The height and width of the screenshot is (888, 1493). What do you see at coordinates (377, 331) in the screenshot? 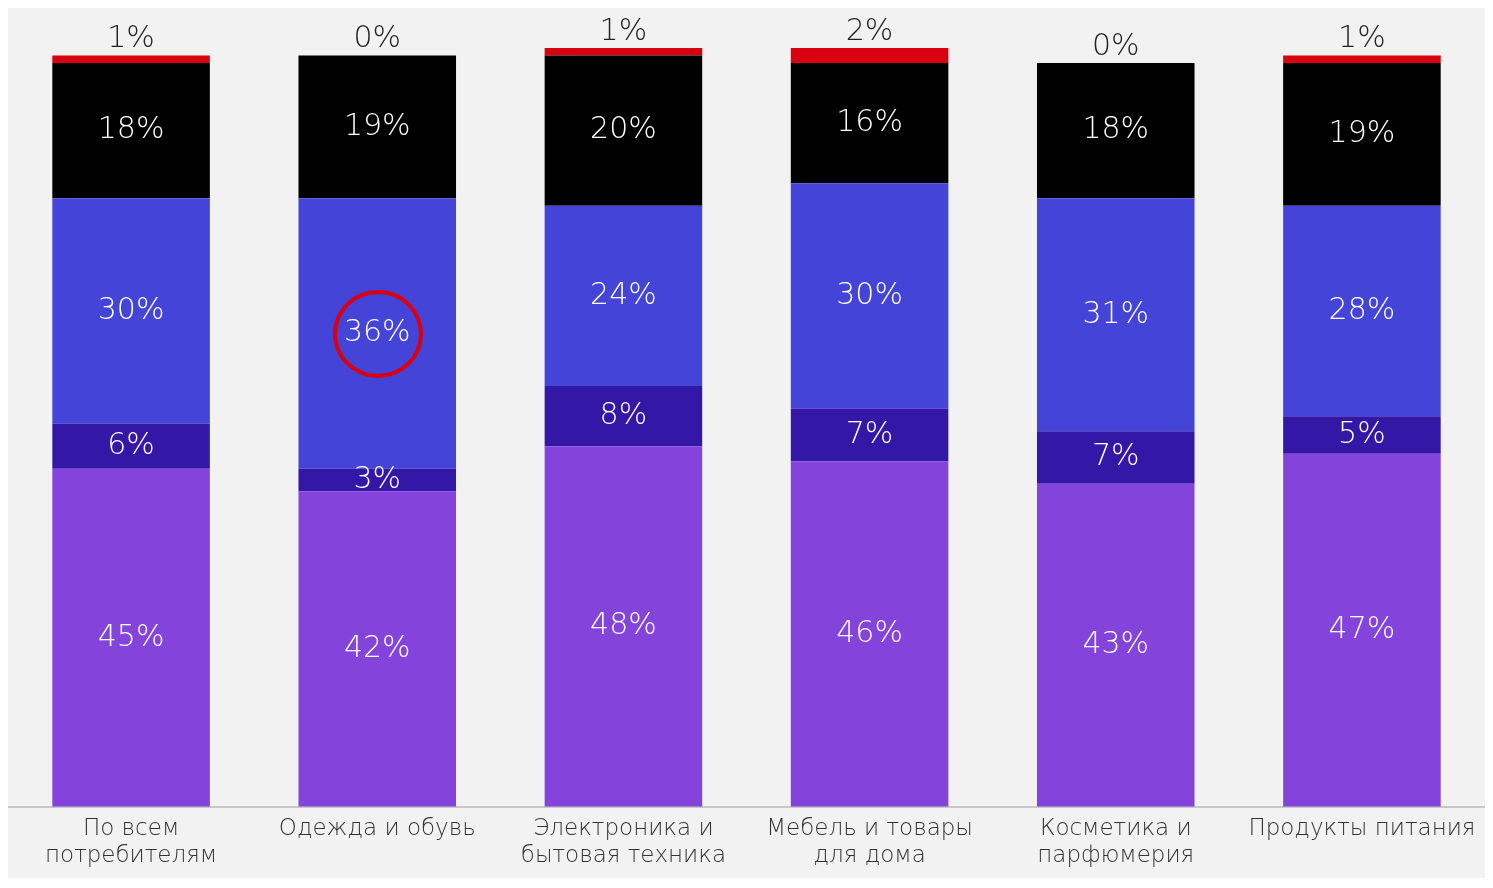
I see `data-label: 36%` at bounding box center [377, 331].